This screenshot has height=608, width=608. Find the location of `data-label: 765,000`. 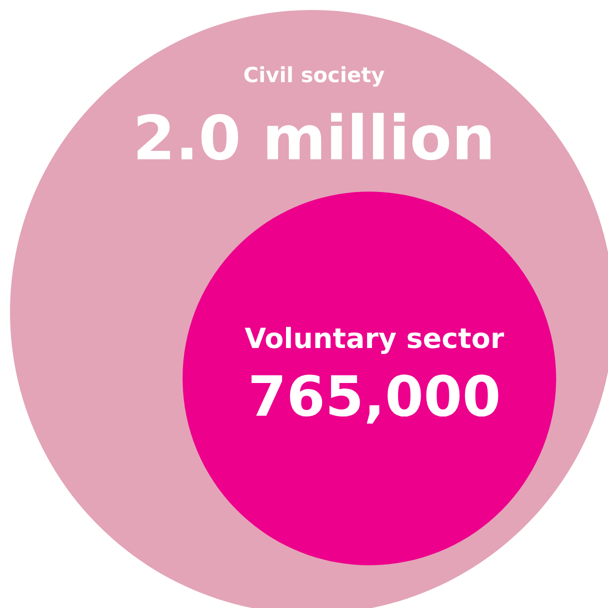

data-label: 765,000 is located at coordinates (375, 399).